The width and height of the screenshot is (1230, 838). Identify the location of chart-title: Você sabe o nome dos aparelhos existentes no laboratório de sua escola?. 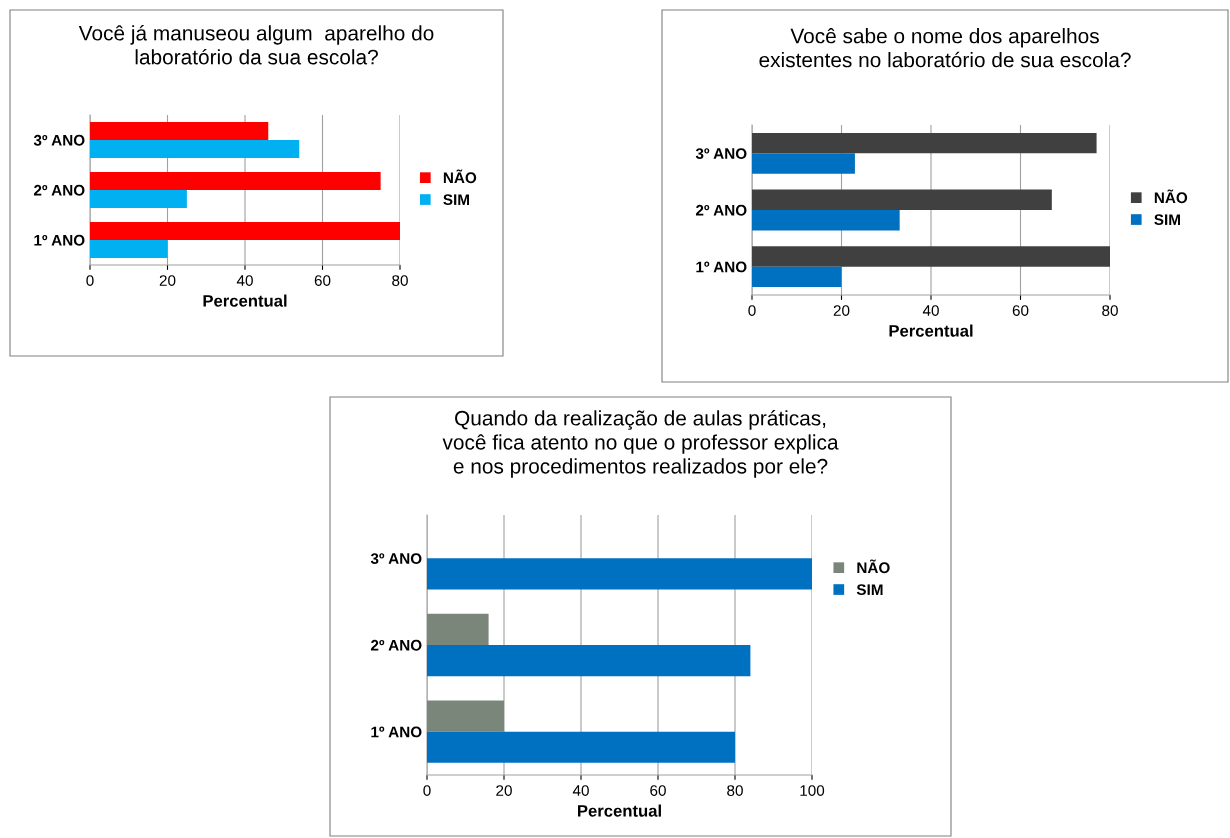
(945, 48).